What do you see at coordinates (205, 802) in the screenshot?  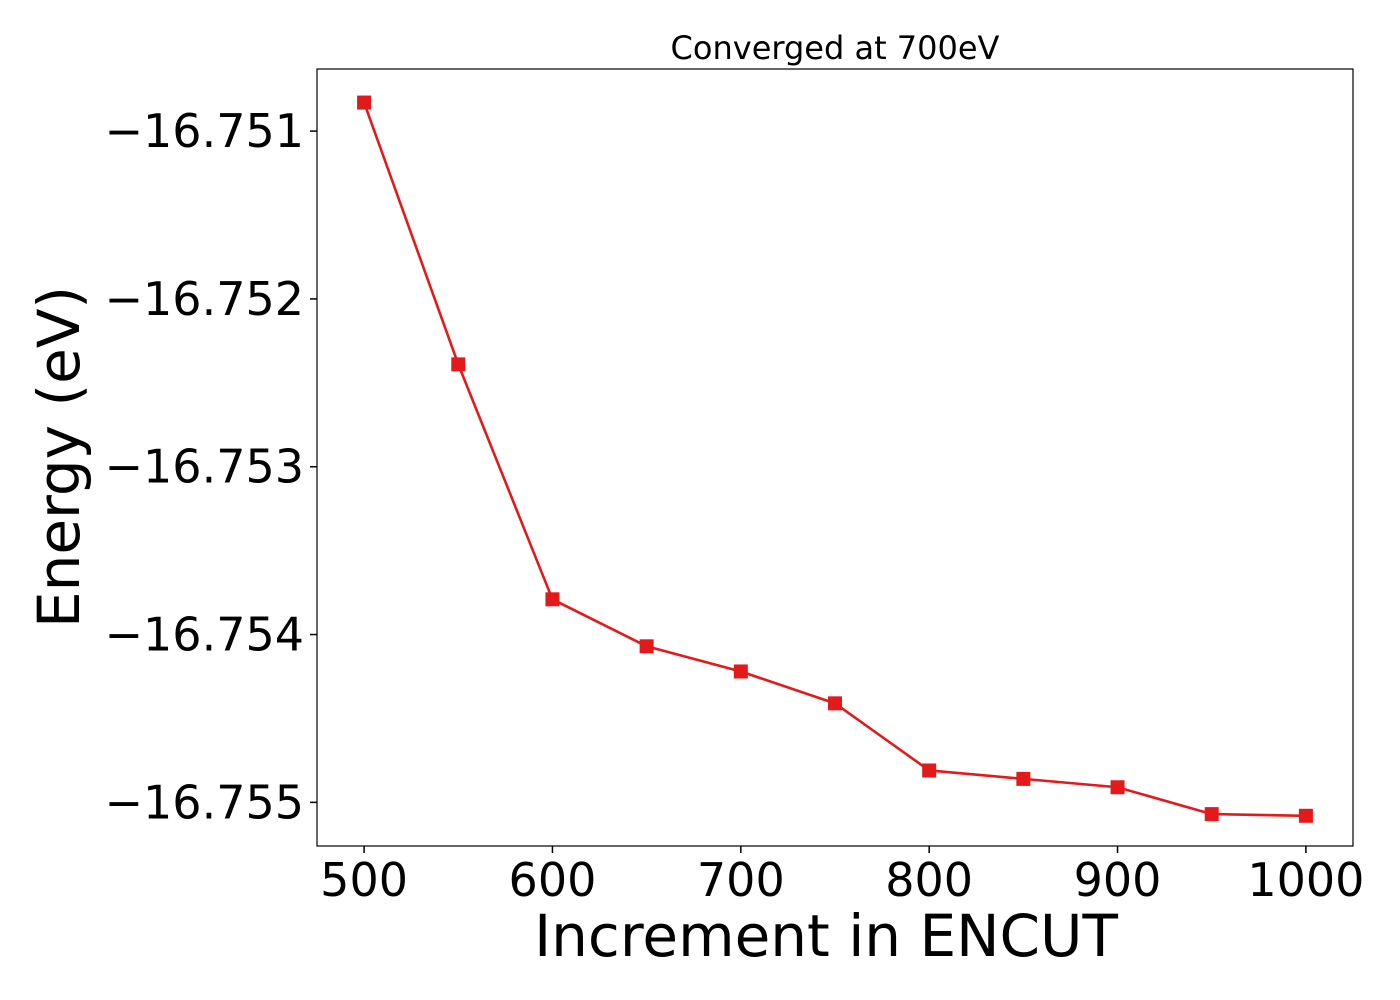 I see `y-tick-label: −16.755` at bounding box center [205, 802].